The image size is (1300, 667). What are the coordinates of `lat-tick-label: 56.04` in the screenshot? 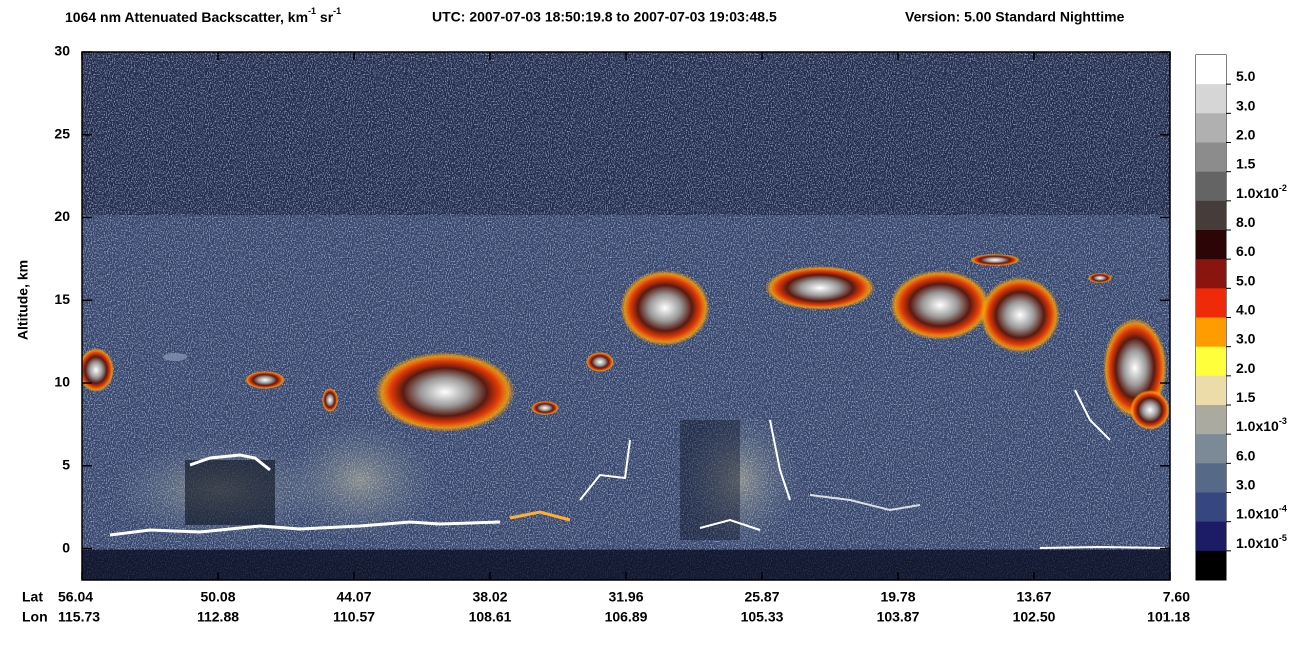 It's located at (75, 597).